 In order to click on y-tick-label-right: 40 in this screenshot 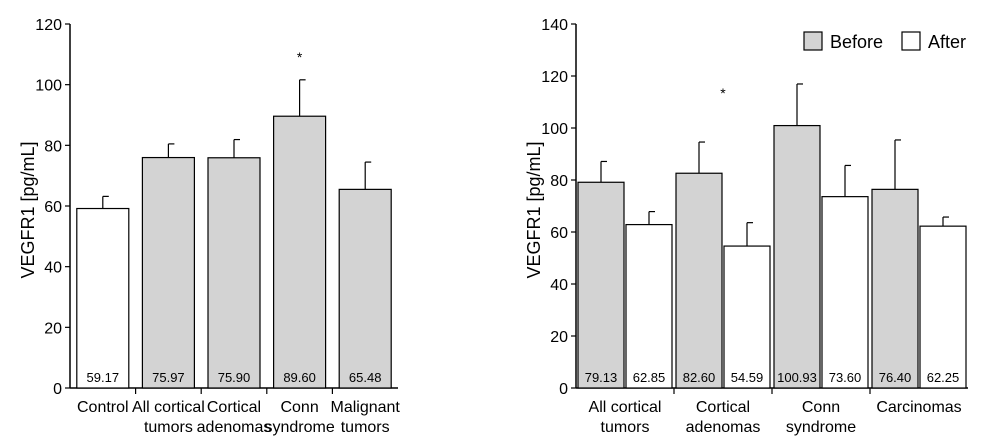, I will do `click(559, 285)`.